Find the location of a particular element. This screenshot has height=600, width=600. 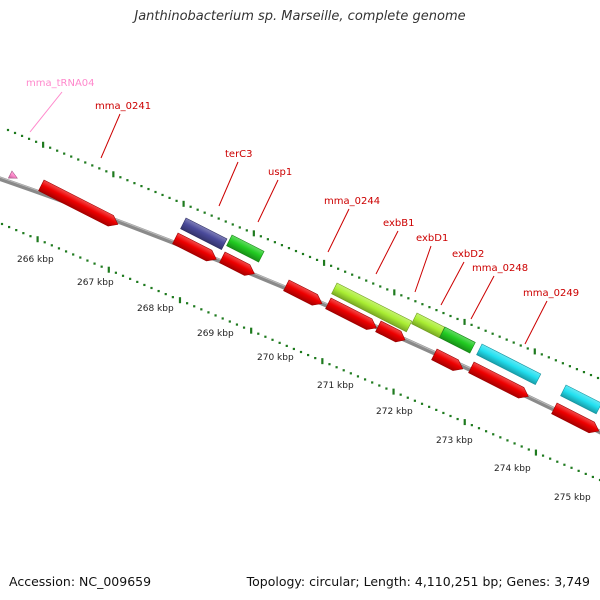

position-tick-label: 267 kbp is located at coordinates (95, 283).